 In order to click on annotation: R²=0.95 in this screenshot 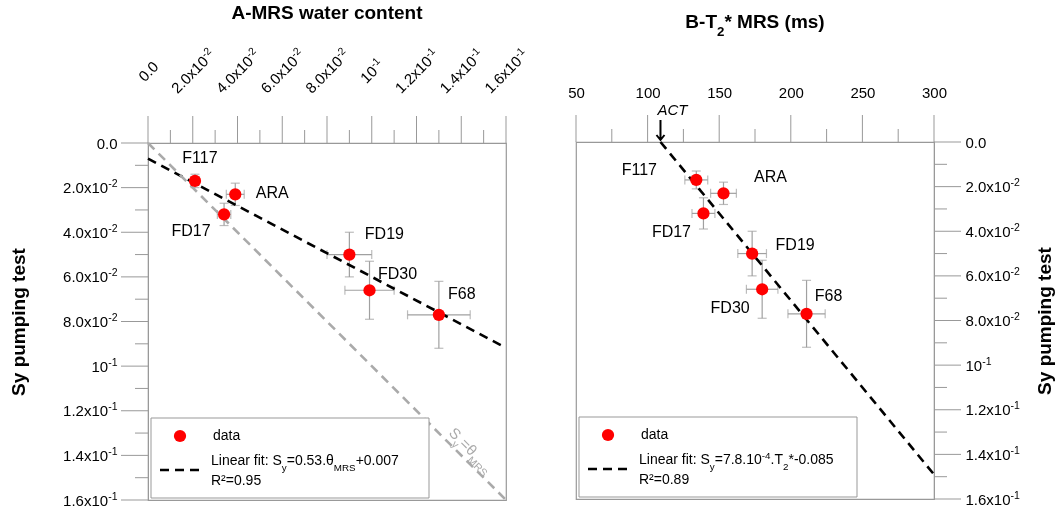, I will do `click(236, 480)`.